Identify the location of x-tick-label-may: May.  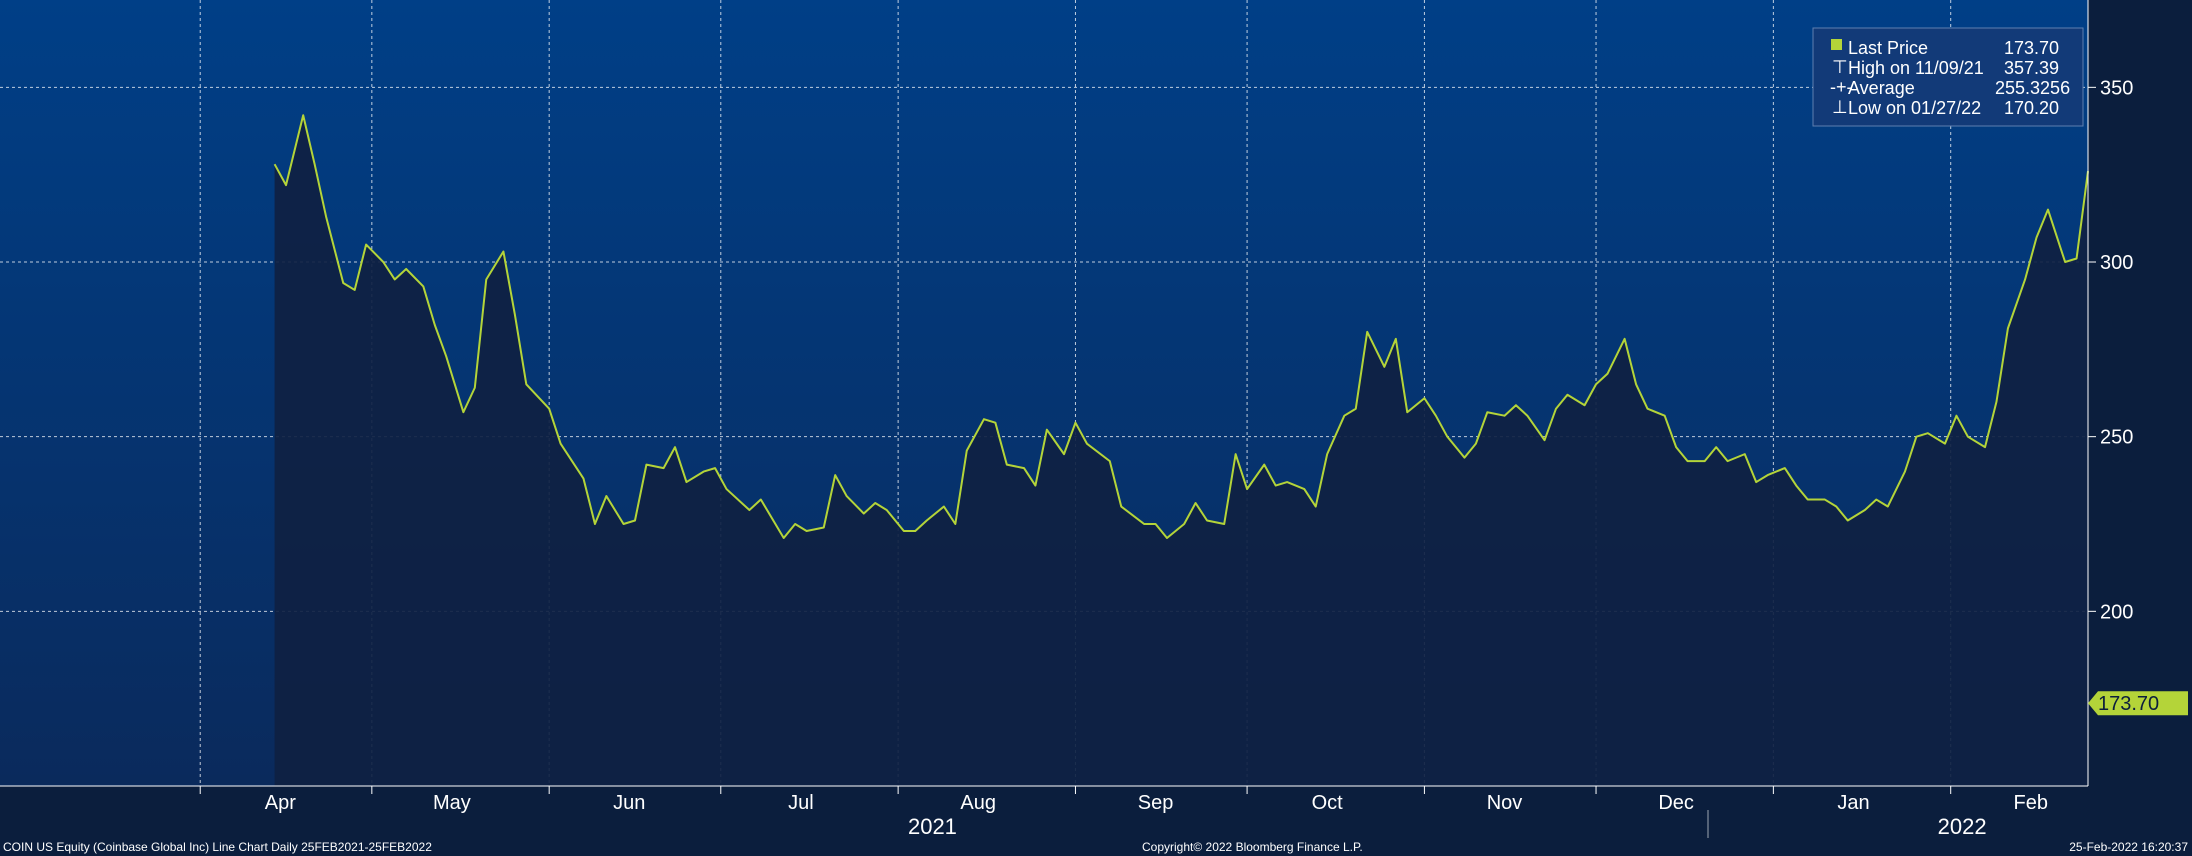
(452, 803).